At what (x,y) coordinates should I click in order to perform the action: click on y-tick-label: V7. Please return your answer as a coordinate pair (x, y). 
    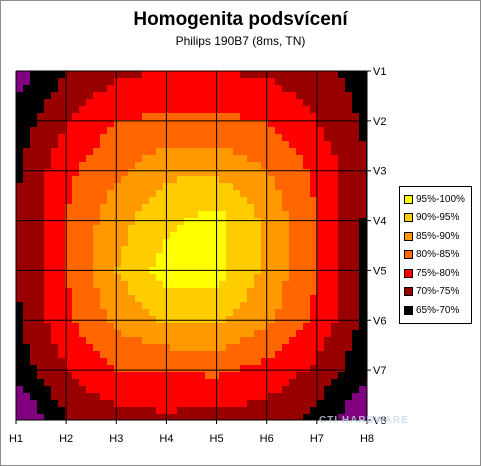
    Looking at the image, I should click on (379, 371).